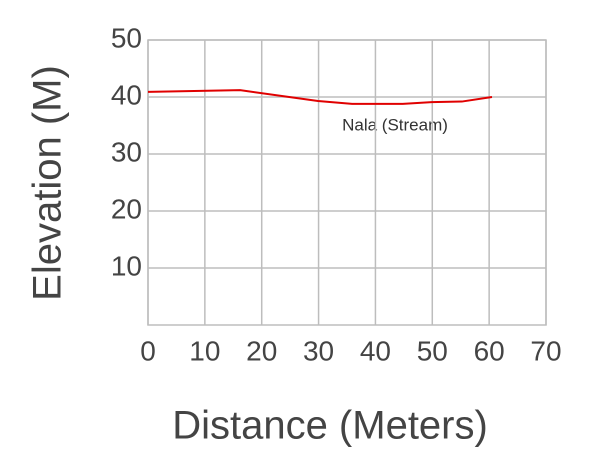 Image resolution: width=595 pixels, height=465 pixels. Describe the element at coordinates (545, 350) in the screenshot. I see `x-tick-label: 70` at that location.